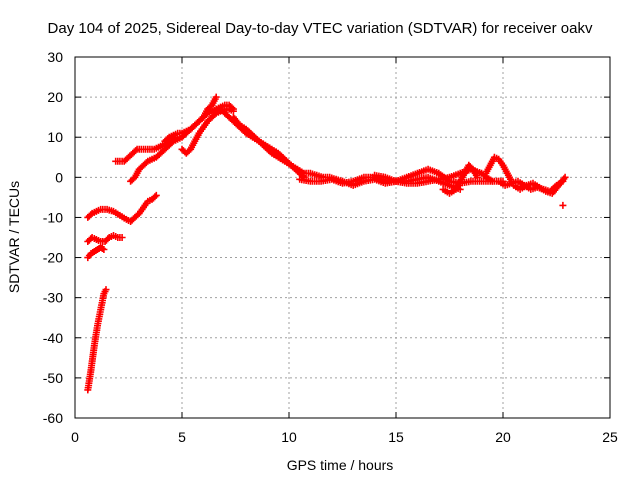 This screenshot has height=480, width=640. I want to click on series-isolated, so click(563, 205).